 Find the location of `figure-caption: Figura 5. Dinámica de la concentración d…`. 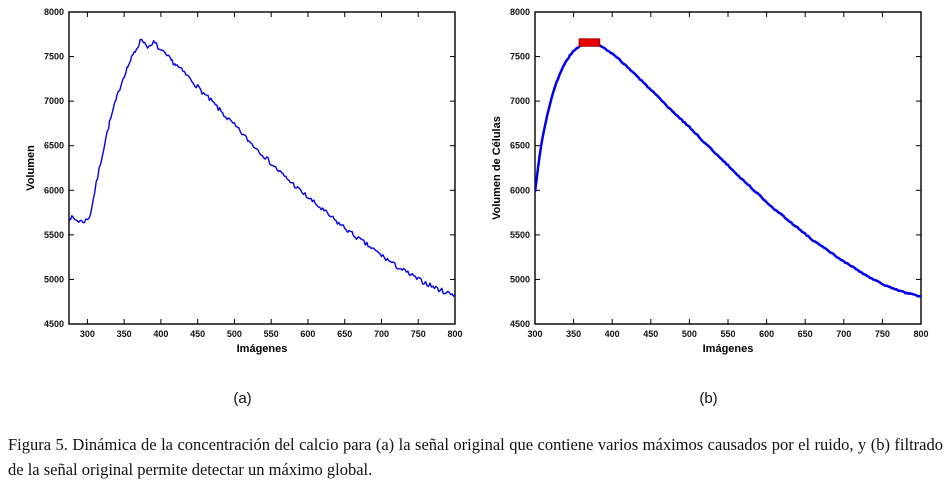

figure-caption: Figura 5. Dinámica de la concentración d… is located at coordinates (475, 457).